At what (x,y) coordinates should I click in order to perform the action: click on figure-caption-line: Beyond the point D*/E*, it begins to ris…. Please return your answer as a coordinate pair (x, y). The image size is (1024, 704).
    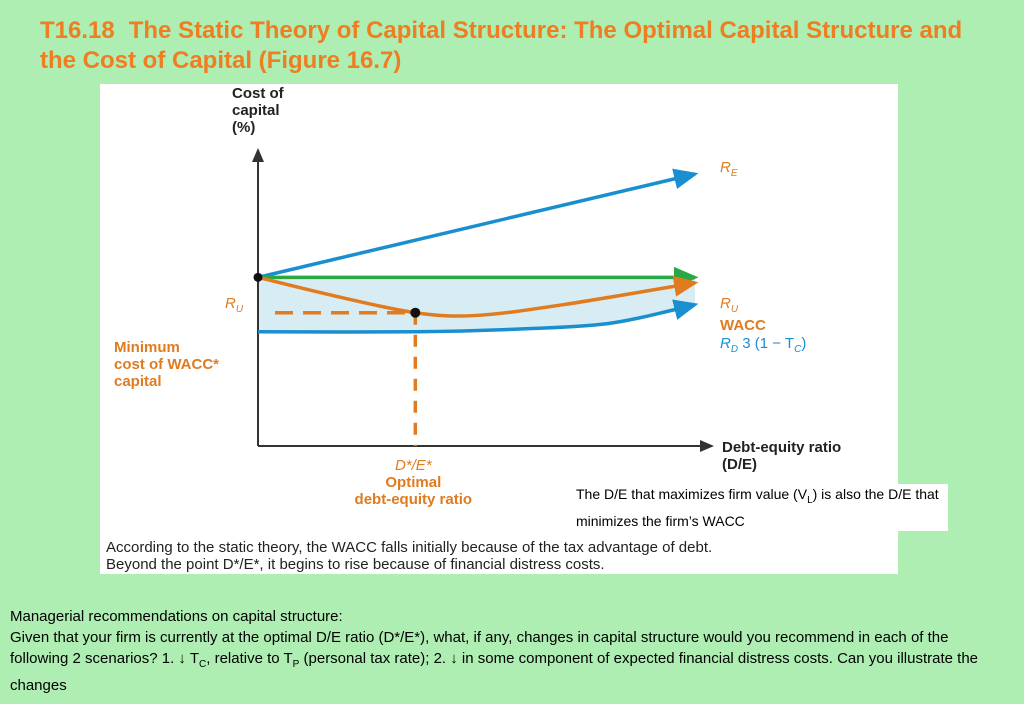
    Looking at the image, I should click on (355, 564).